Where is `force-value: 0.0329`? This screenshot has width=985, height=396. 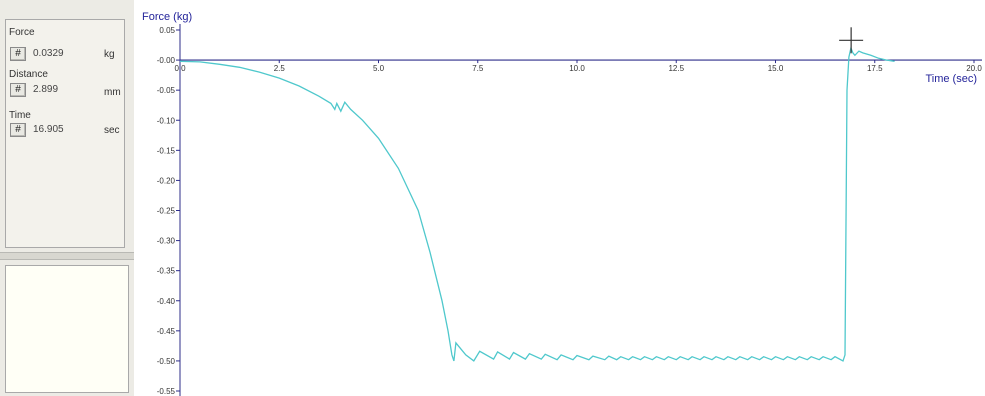 force-value: 0.0329 is located at coordinates (65, 54).